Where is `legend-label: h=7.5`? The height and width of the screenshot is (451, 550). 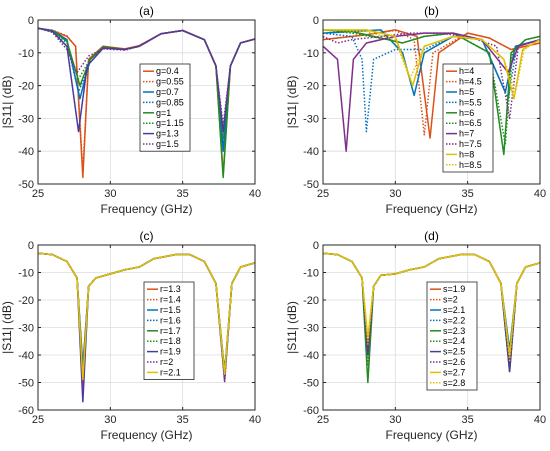 legend-label: h=7.5 is located at coordinates (470, 144).